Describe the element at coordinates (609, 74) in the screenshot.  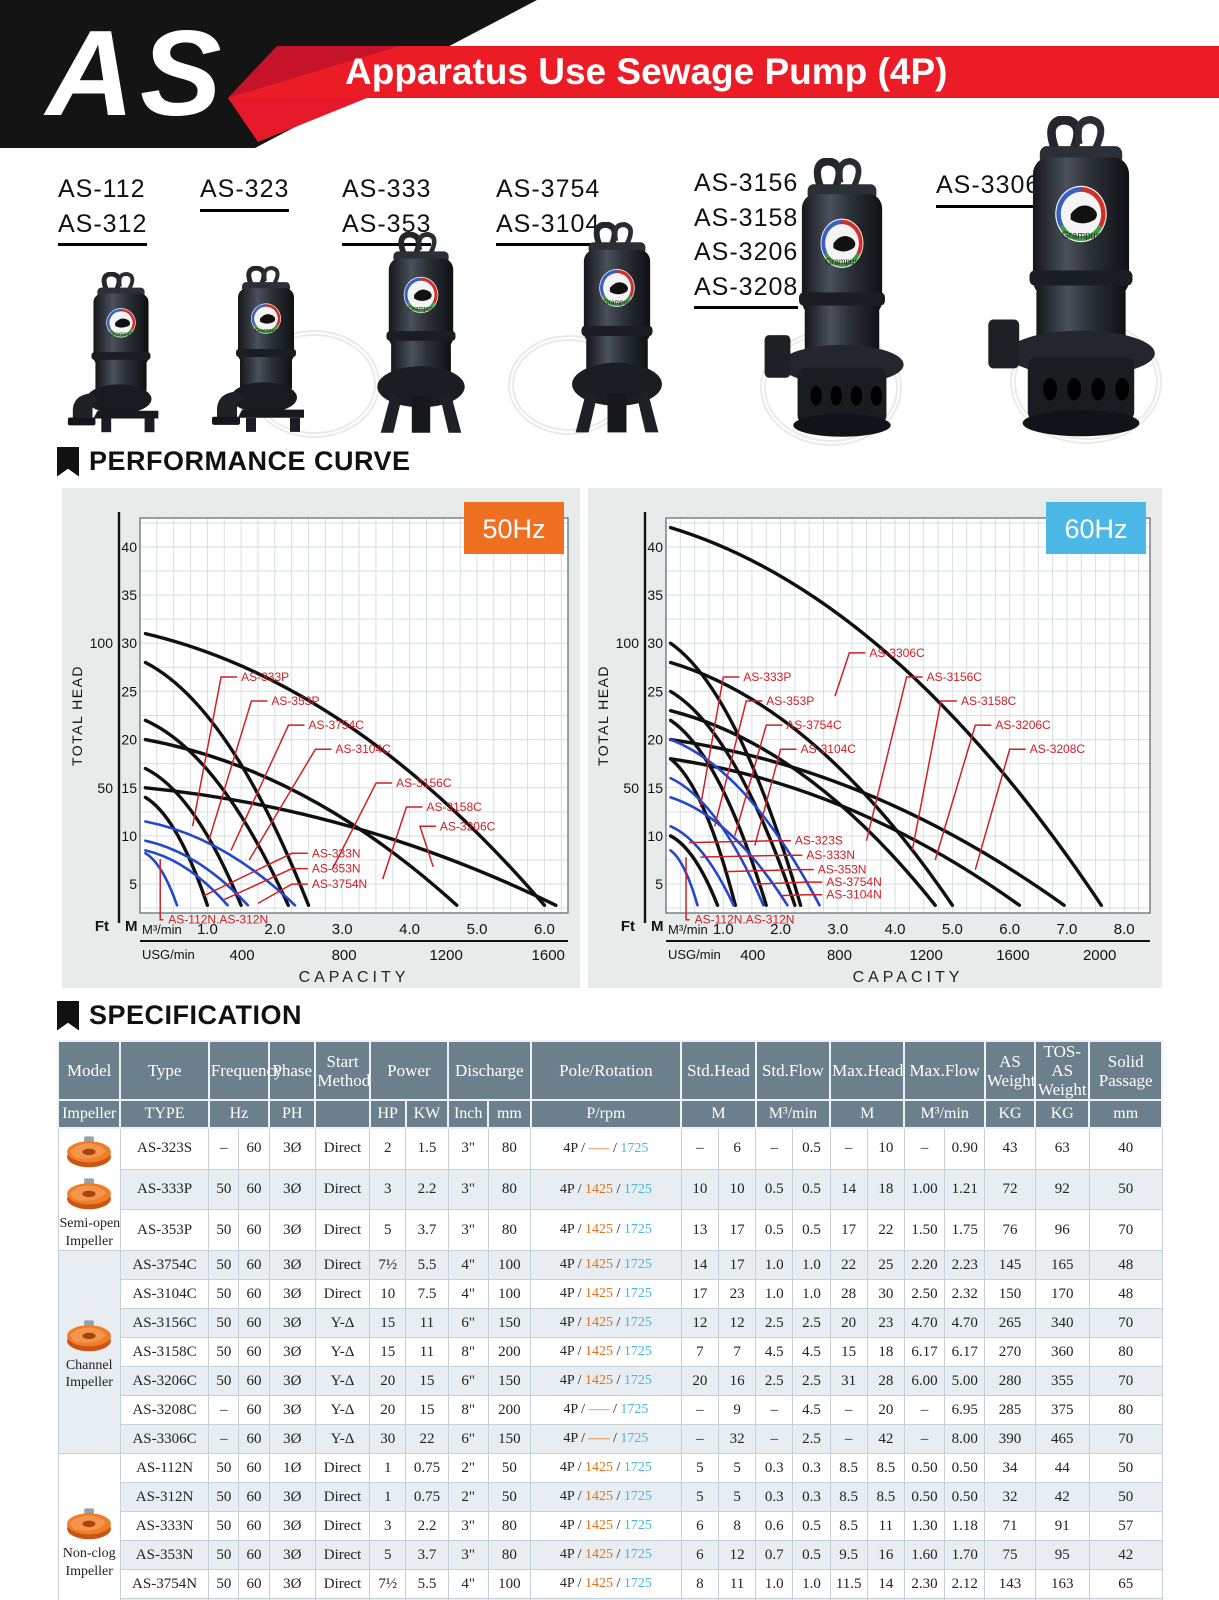
I see `header-ribbon-shapes` at that location.